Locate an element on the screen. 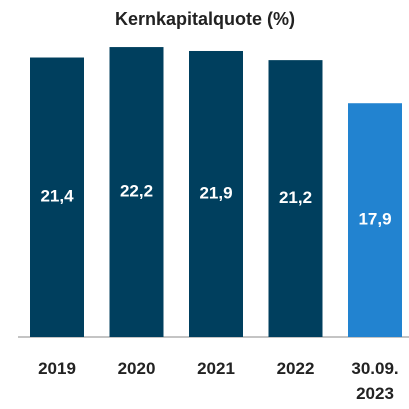 The width and height of the screenshot is (409, 409). x-tick-label: 2019 is located at coordinates (57, 368).